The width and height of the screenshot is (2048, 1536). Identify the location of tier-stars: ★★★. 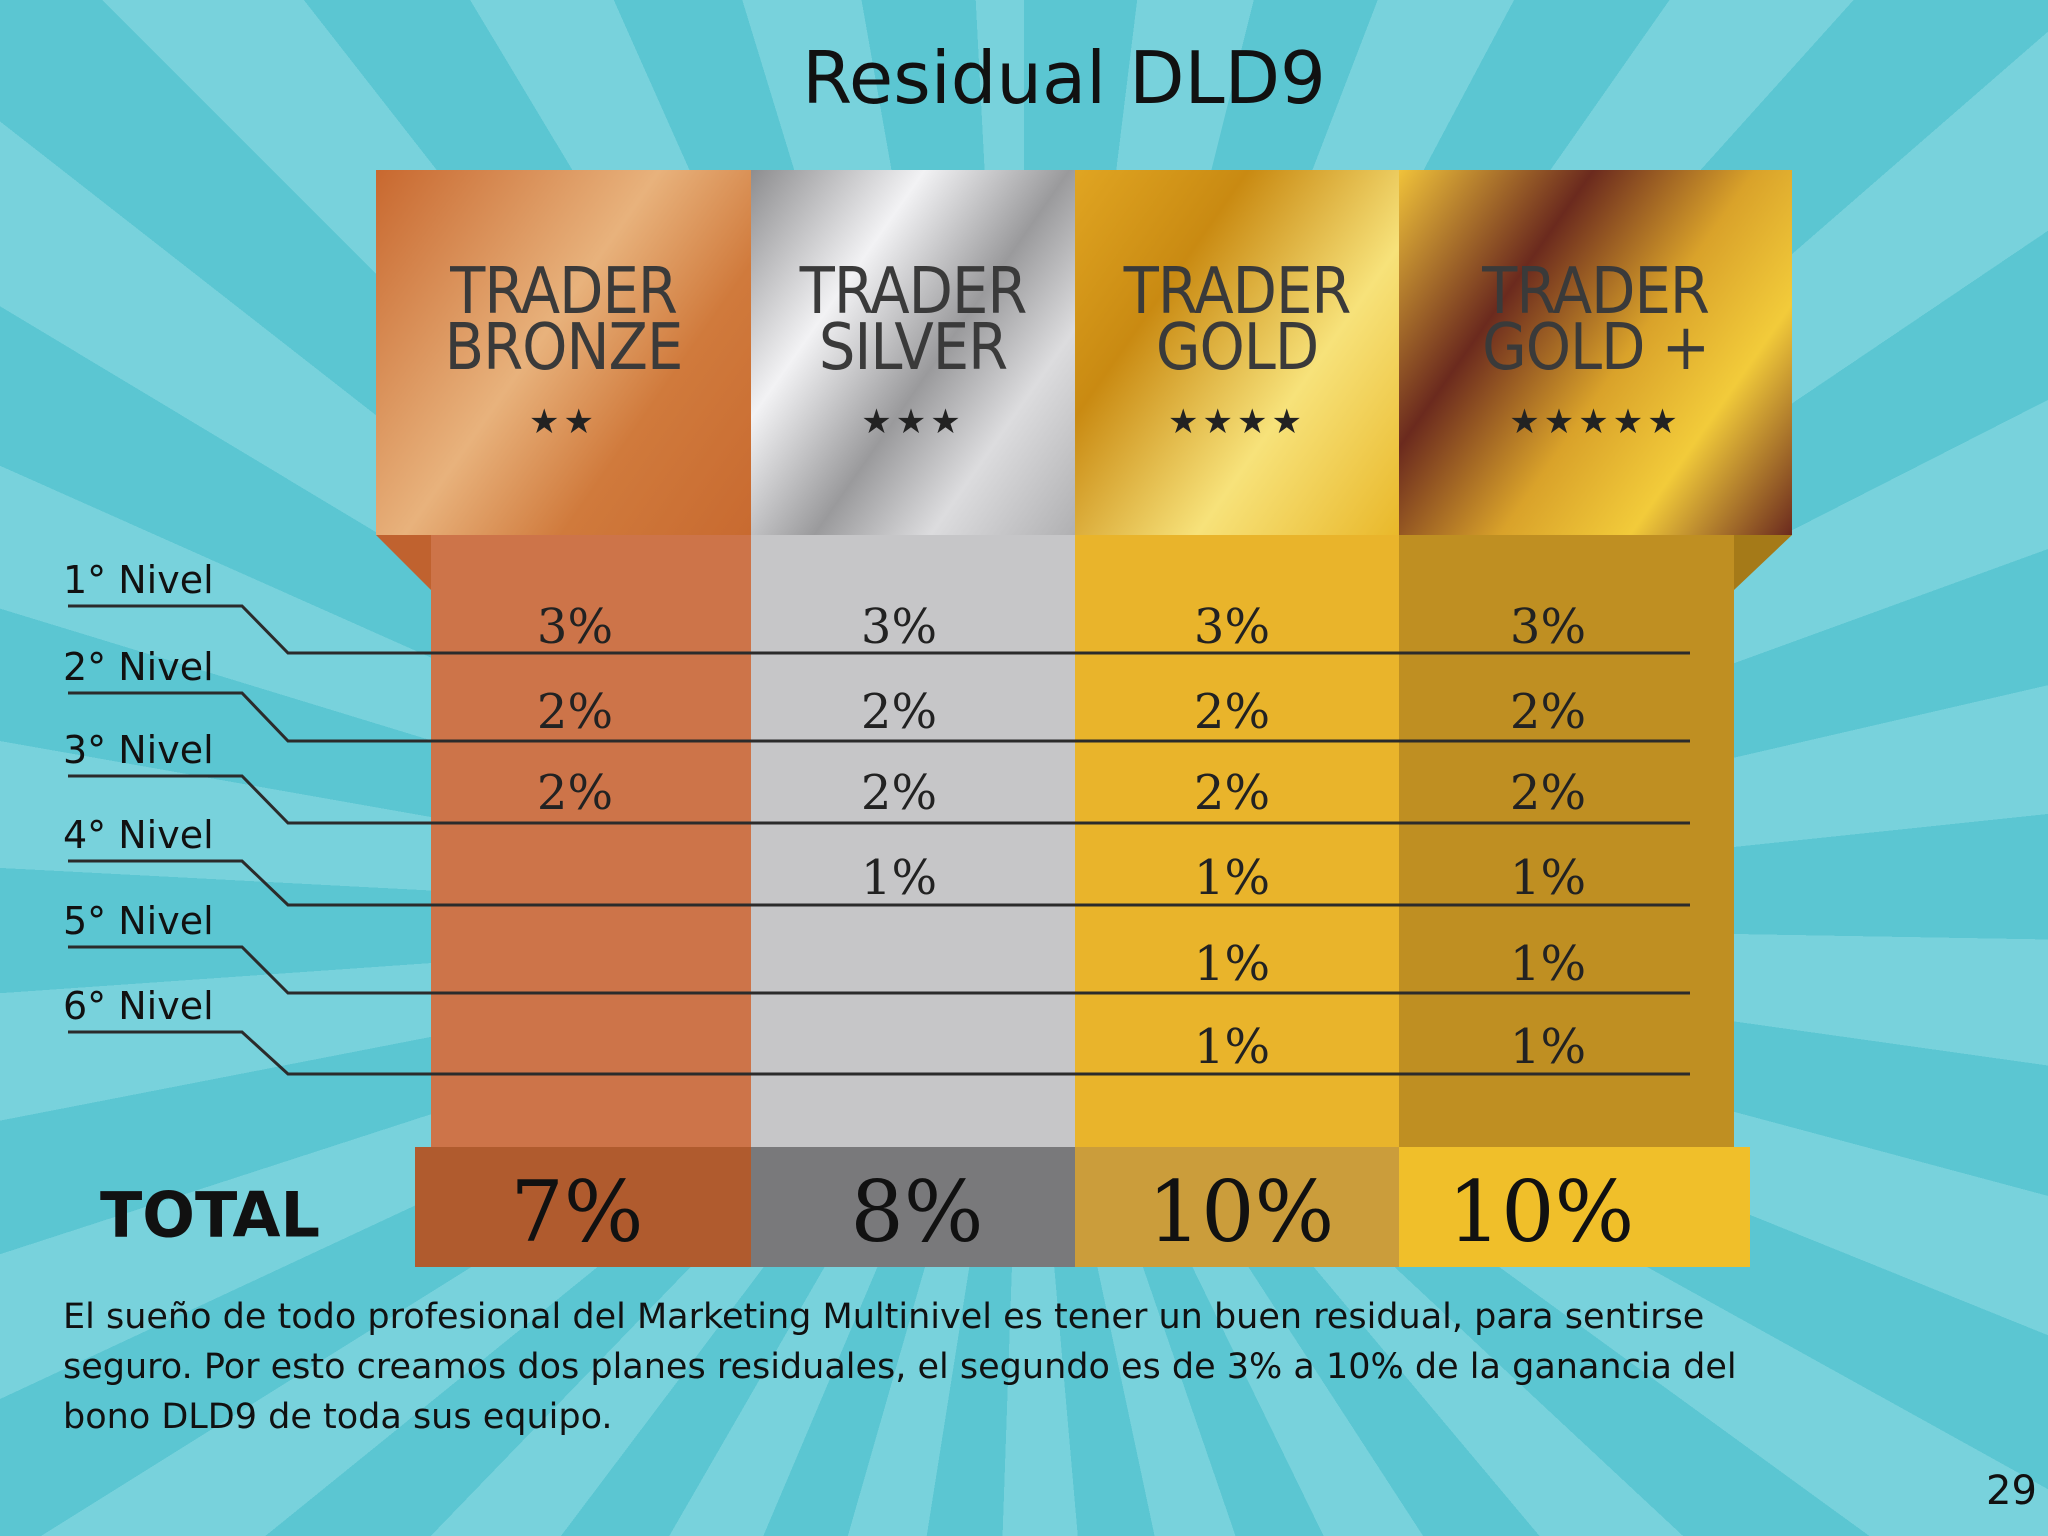
(913, 421).